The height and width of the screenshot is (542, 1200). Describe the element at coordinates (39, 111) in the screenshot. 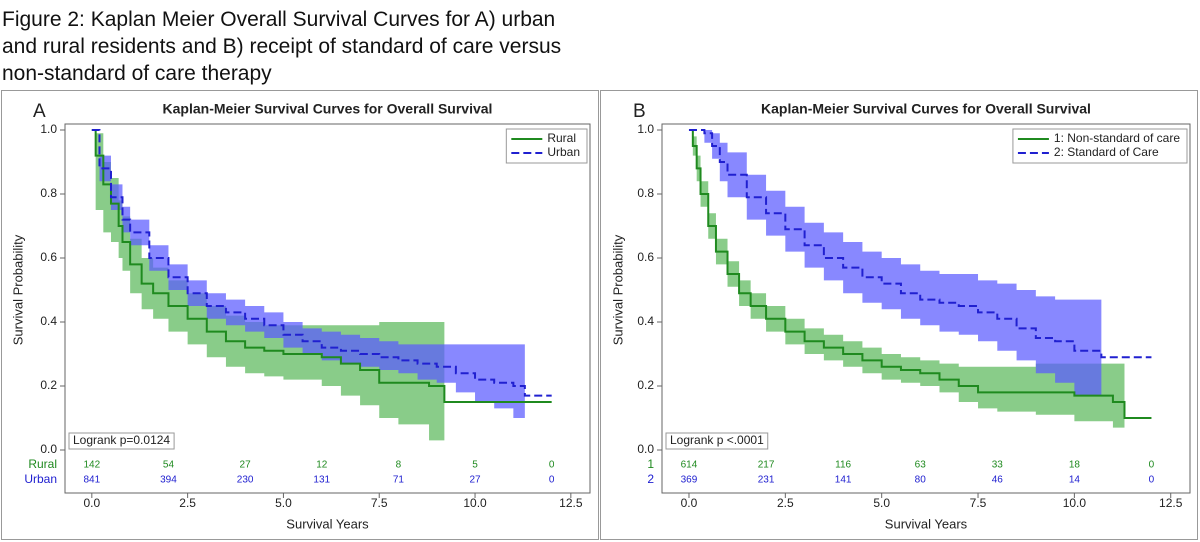

I see `panel-letter: A` at that location.